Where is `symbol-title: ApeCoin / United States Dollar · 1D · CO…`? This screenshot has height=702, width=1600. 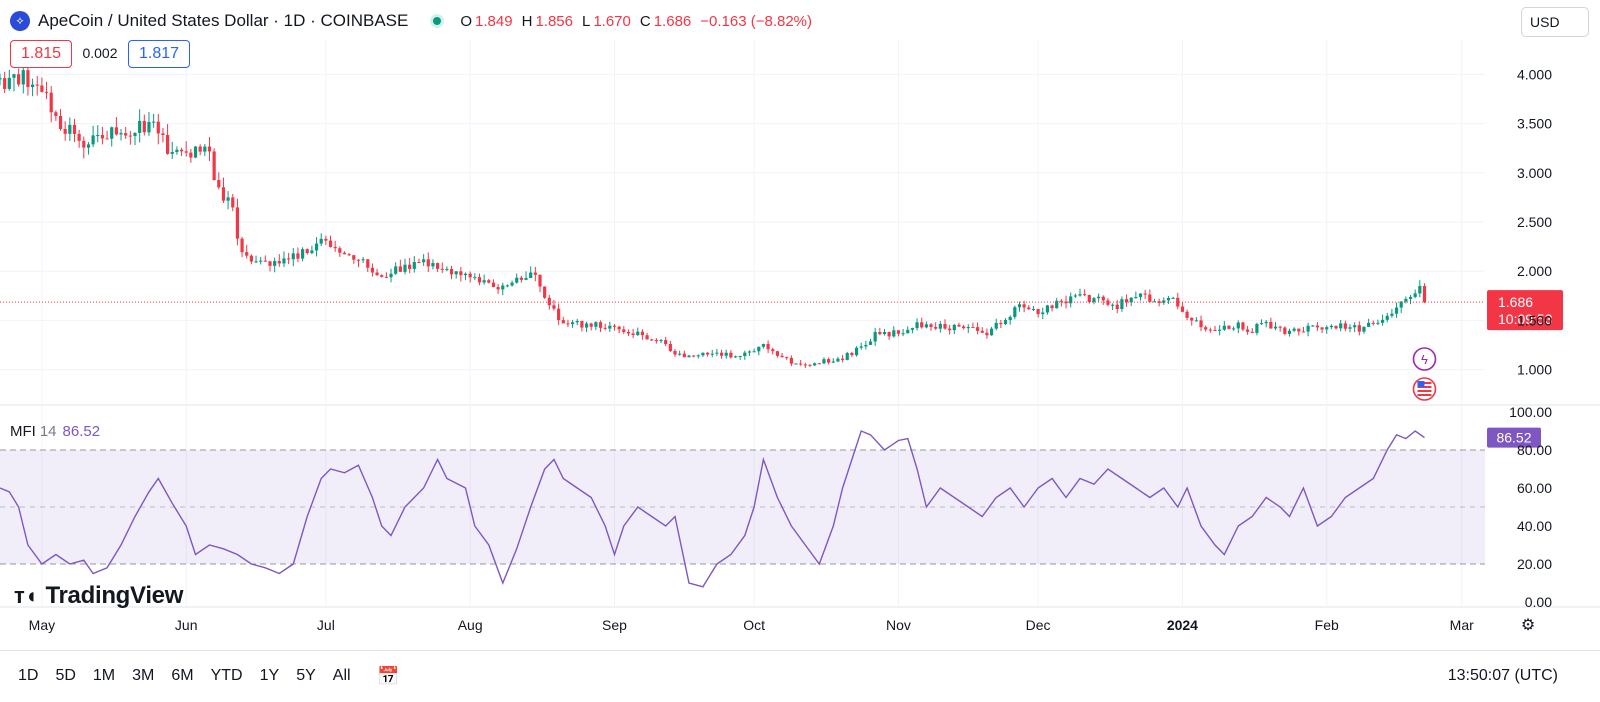
symbol-title: ApeCoin / United States Dollar · 1D · CO… is located at coordinates (223, 20).